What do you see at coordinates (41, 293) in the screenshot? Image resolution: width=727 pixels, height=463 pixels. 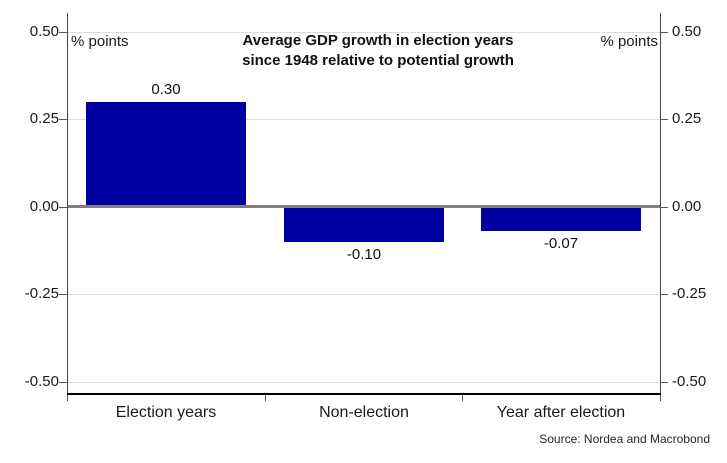 I see `y-tick-label-left: -0.25` at bounding box center [41, 293].